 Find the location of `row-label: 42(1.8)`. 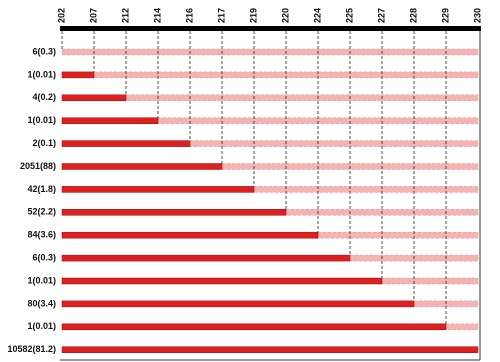

row-label: 42(1.8) is located at coordinates (41, 189).